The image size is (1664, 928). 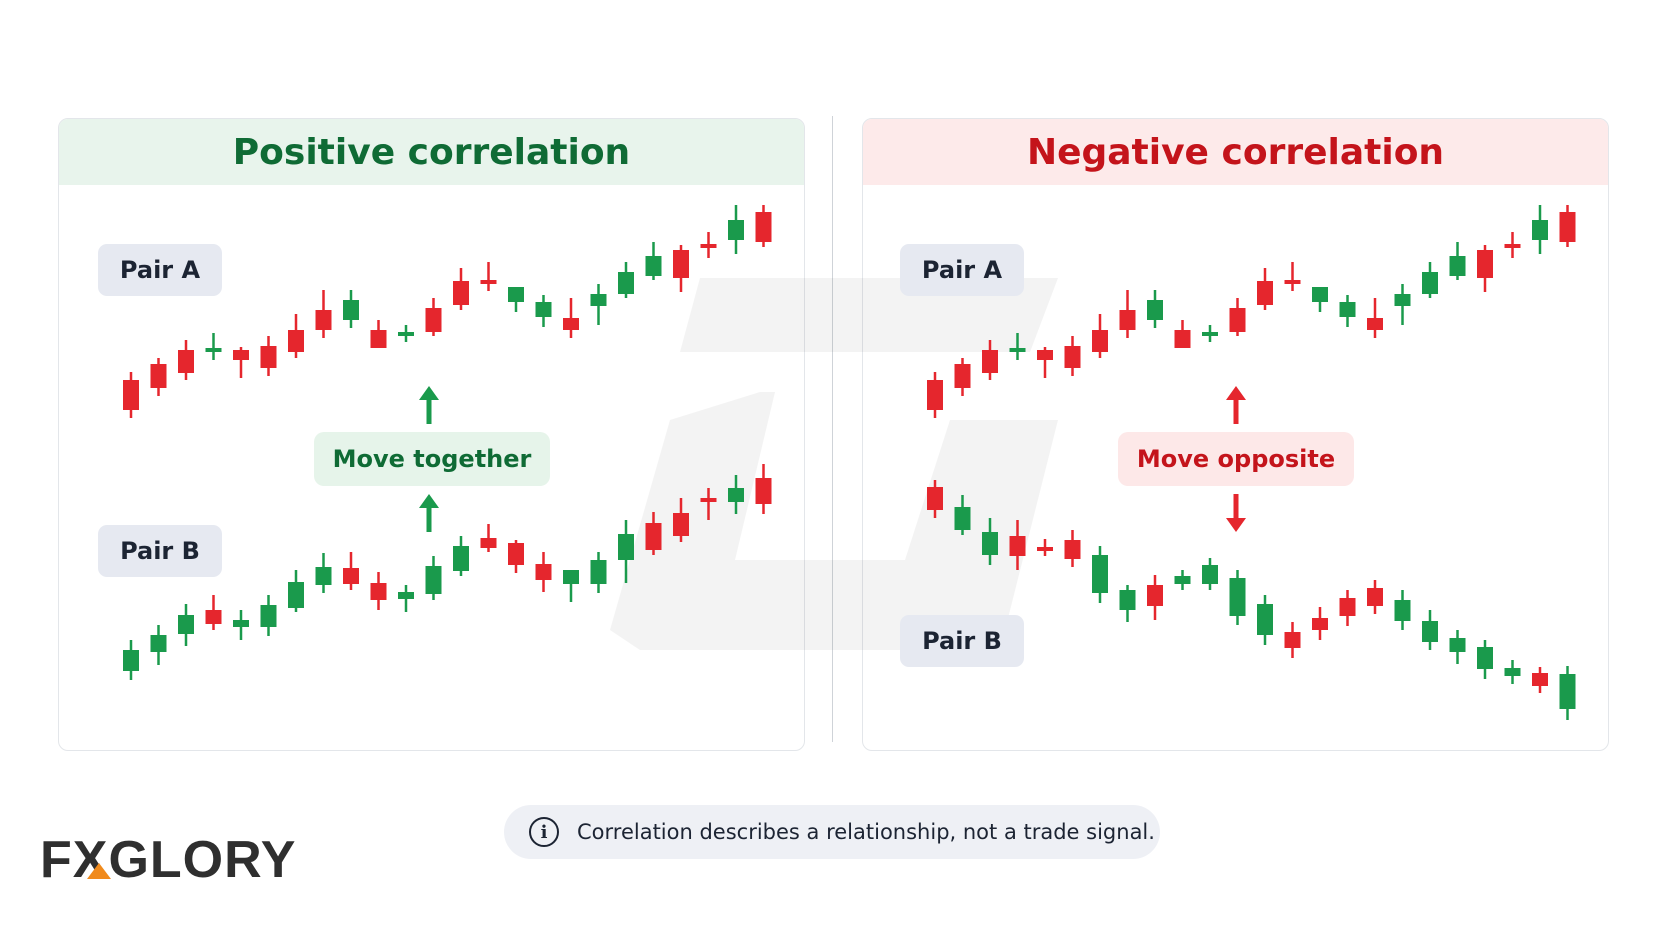 I want to click on logo-text-glory: GLORY, so click(x=202, y=860).